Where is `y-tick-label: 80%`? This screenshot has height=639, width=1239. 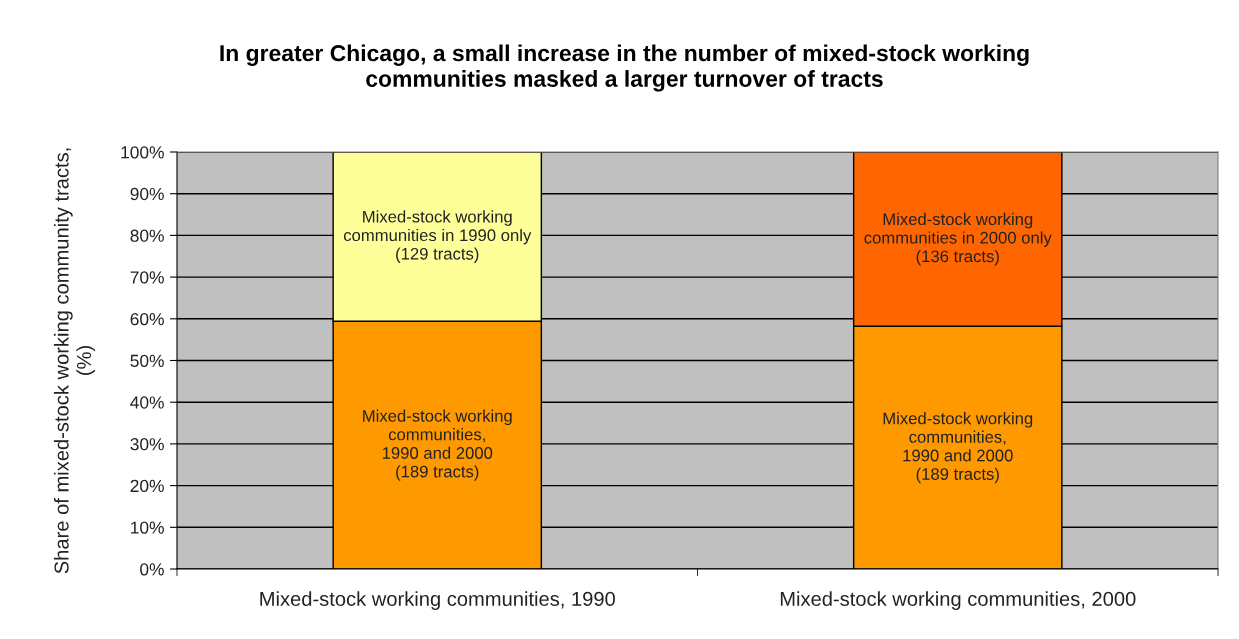
y-tick-label: 80% is located at coordinates (147, 235).